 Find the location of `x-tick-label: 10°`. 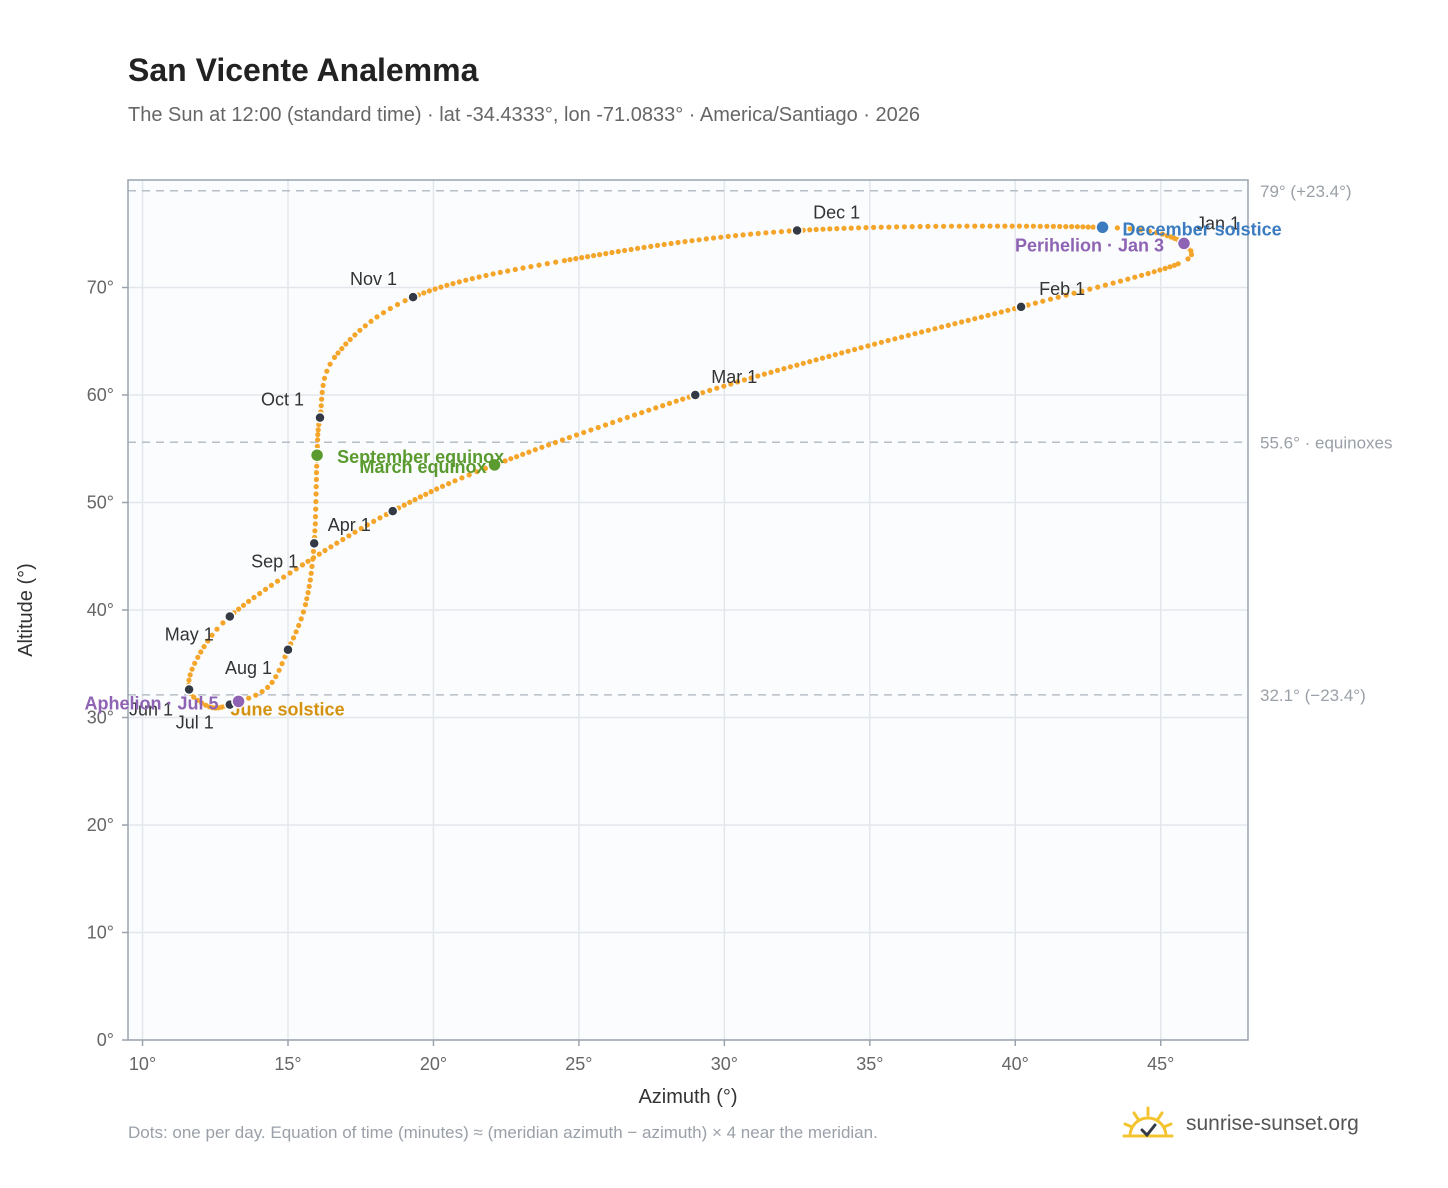

x-tick-label: 10° is located at coordinates (142, 1064).